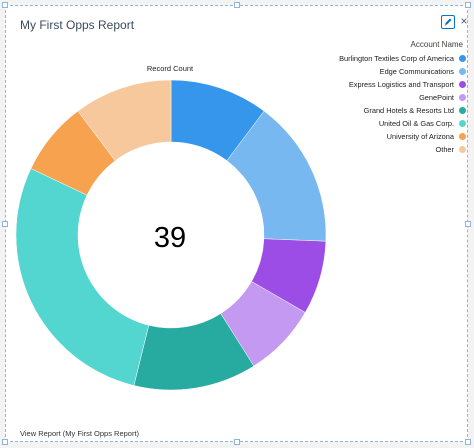  I want to click on legend-item: Other, so click(381, 149).